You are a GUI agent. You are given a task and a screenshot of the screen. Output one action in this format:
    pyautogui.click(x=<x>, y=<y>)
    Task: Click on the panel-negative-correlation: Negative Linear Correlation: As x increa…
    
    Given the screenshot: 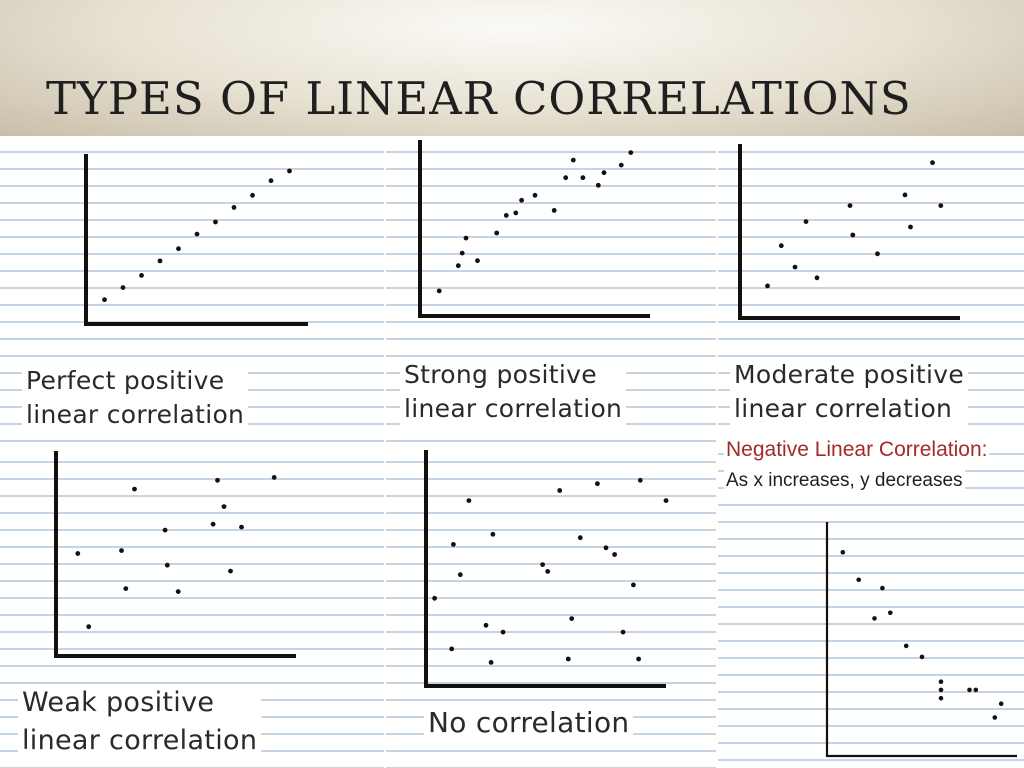 What is the action you would take?
    pyautogui.click(x=871, y=603)
    